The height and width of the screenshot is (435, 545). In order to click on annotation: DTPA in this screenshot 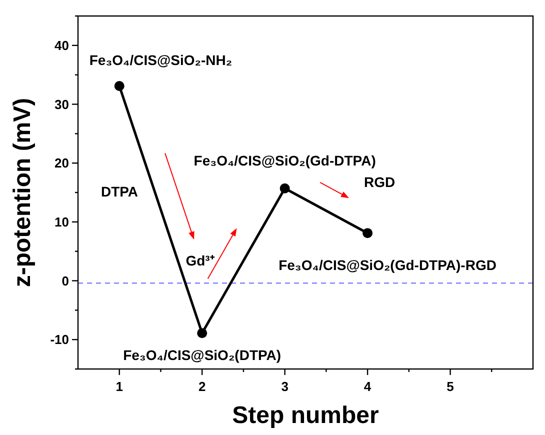, I will do `click(119, 191)`.